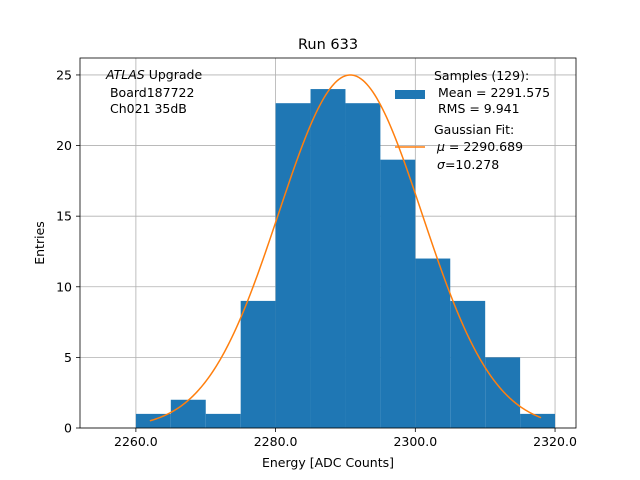  Describe the element at coordinates (481, 75) in the screenshot. I see `legend-samples: Samples (129):` at that location.